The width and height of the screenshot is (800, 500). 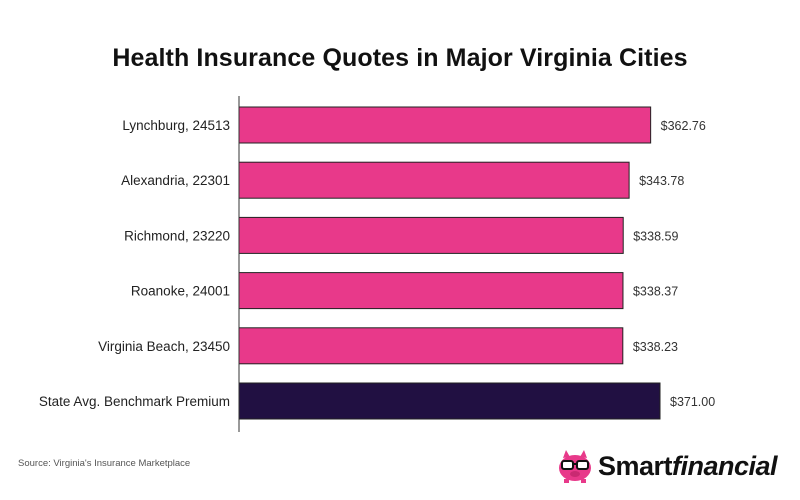 I want to click on value-label-2: $338.59, so click(x=655, y=236).